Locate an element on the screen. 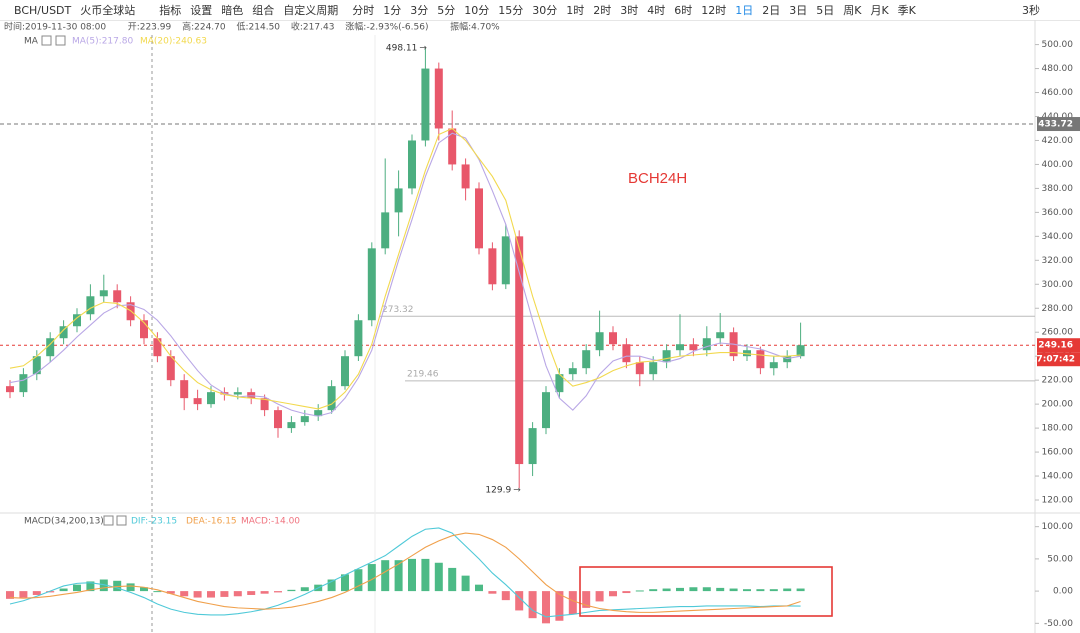  countdown: 17:07:42 is located at coordinates (1052, 360).